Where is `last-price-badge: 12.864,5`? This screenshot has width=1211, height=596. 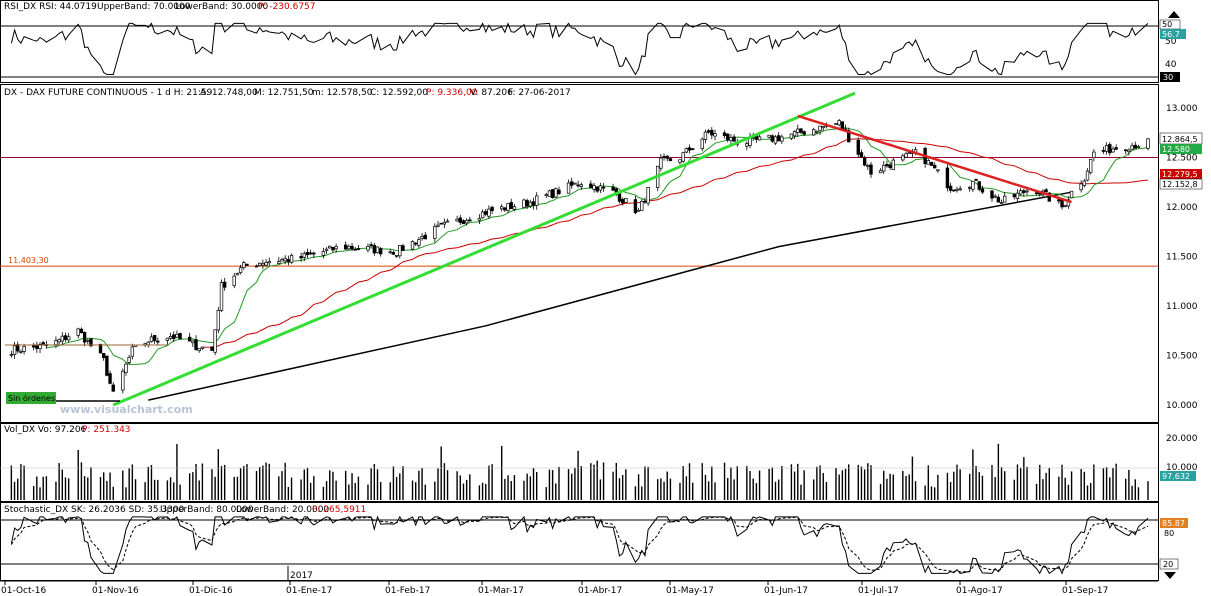 last-price-badge: 12.864,5 is located at coordinates (1180, 139).